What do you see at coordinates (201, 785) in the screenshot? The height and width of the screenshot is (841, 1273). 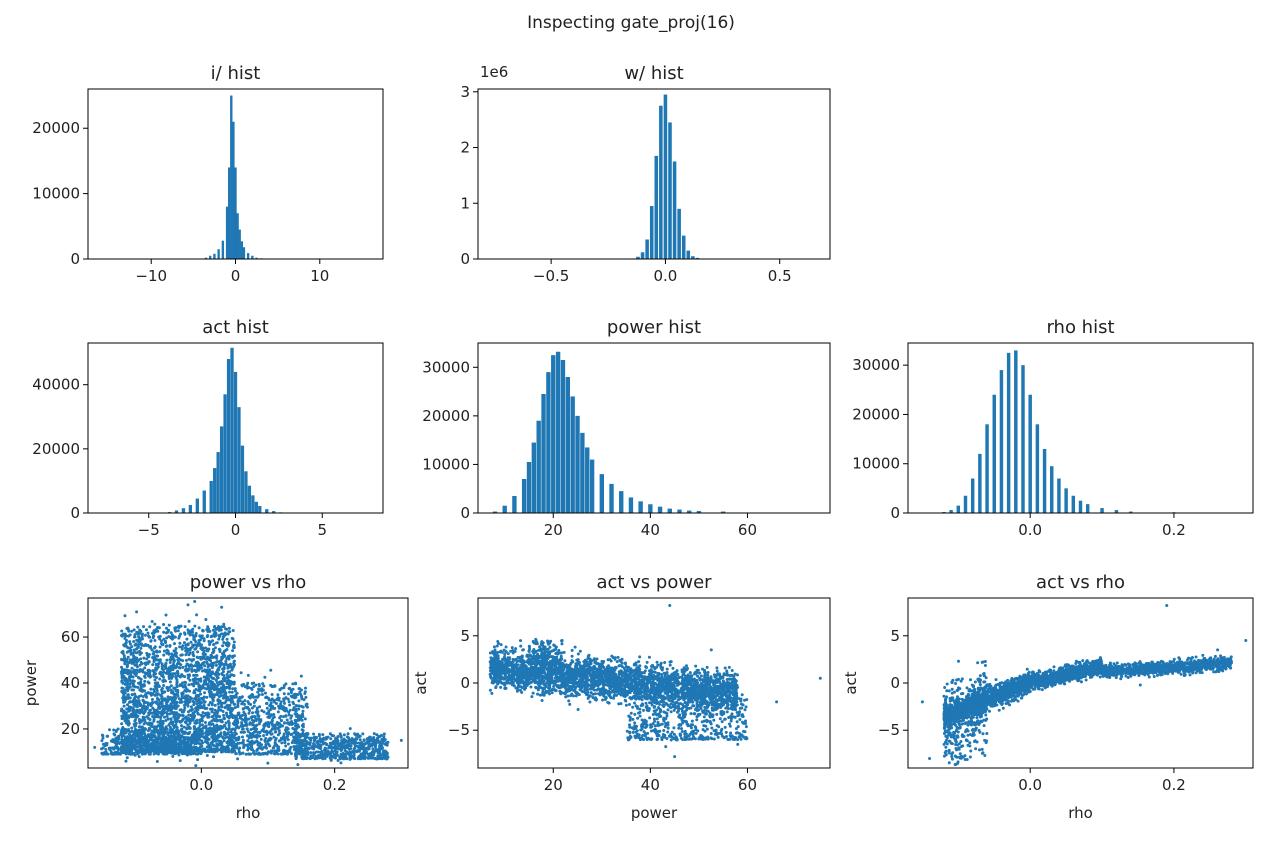 I see `power-vs-rho-xtick-label: 0.0` at bounding box center [201, 785].